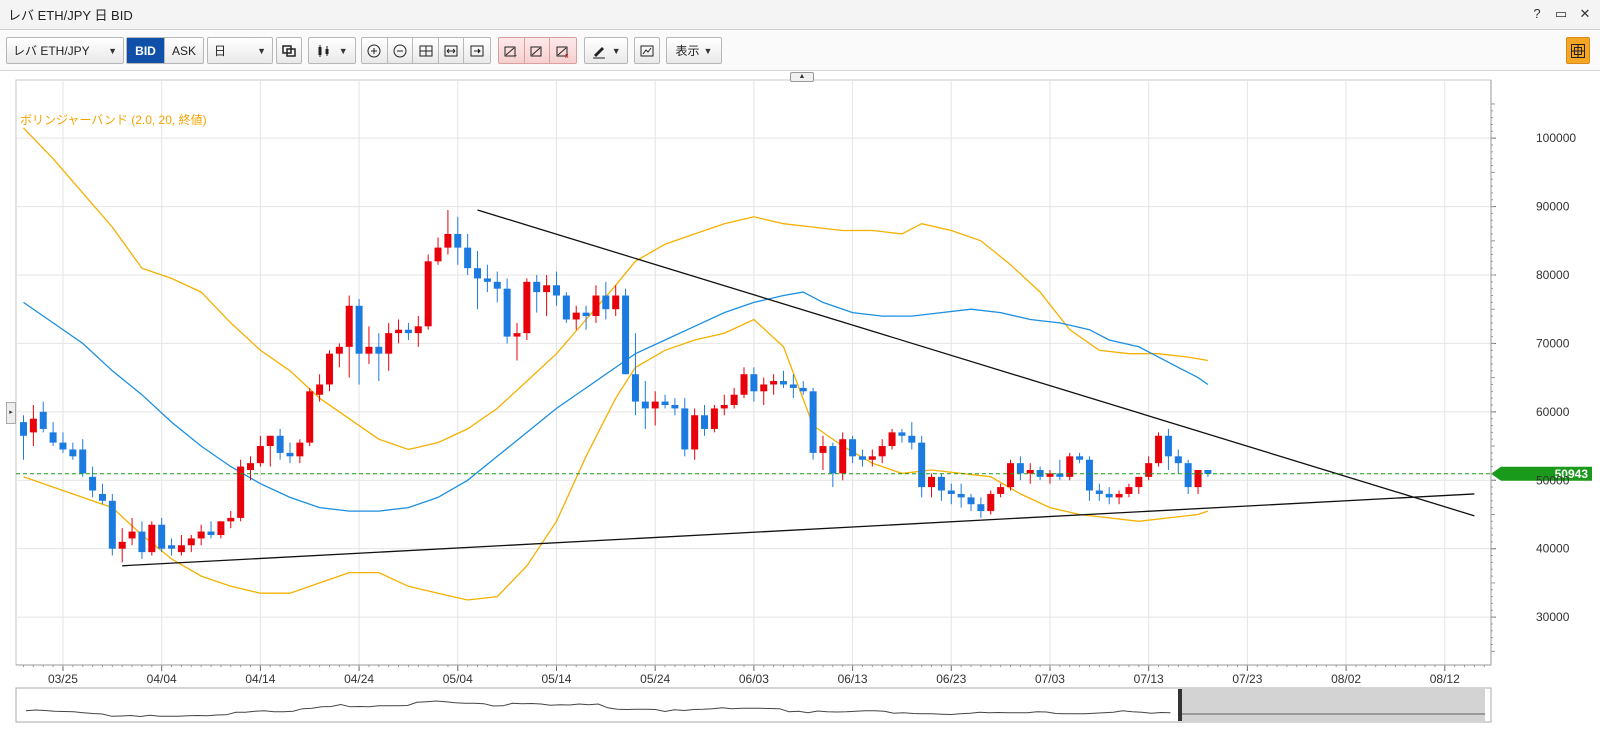  Describe the element at coordinates (1537, 13) in the screenshot. I see `help-icon: ?` at that location.